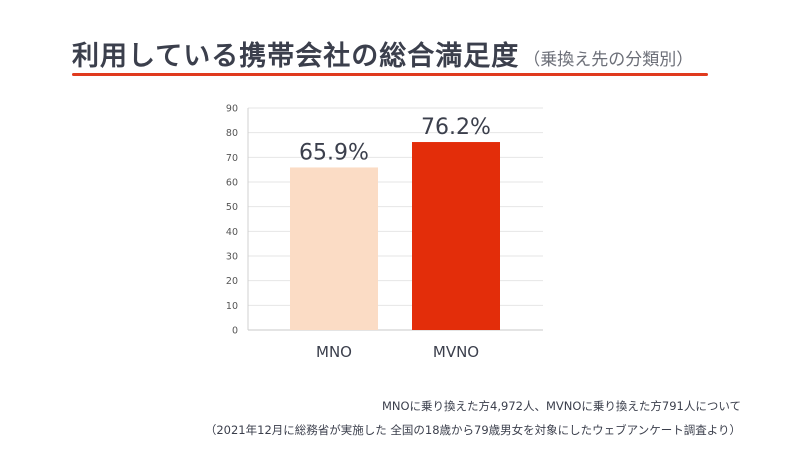 Image resolution: width=789 pixels, height=453 pixels. Describe the element at coordinates (334, 248) in the screenshot. I see `bar-mno` at that location.